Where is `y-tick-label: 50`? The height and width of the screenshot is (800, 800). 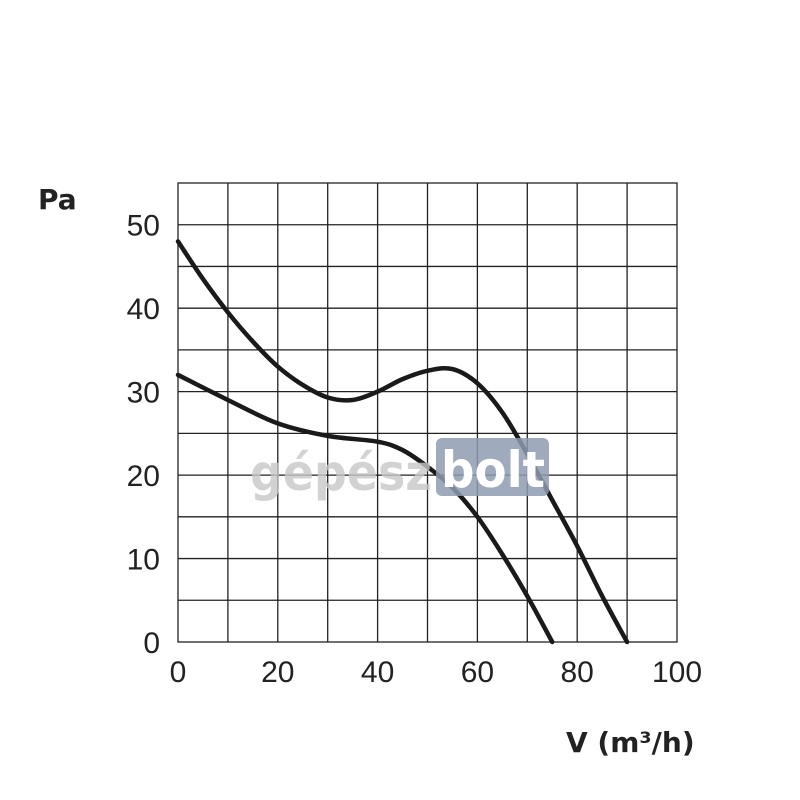 y-tick-label: 50 is located at coordinates (143, 226).